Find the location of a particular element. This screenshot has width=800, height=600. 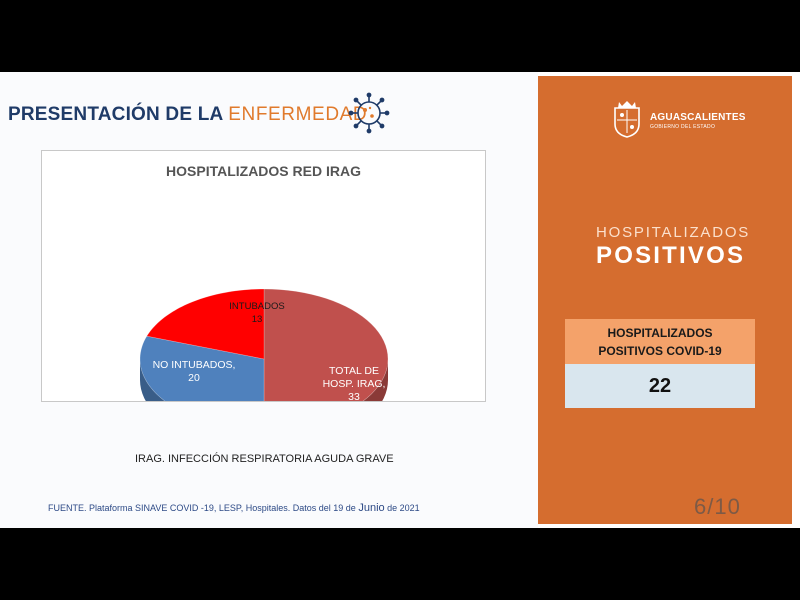

stat-card-value: 22 is located at coordinates (660, 386).